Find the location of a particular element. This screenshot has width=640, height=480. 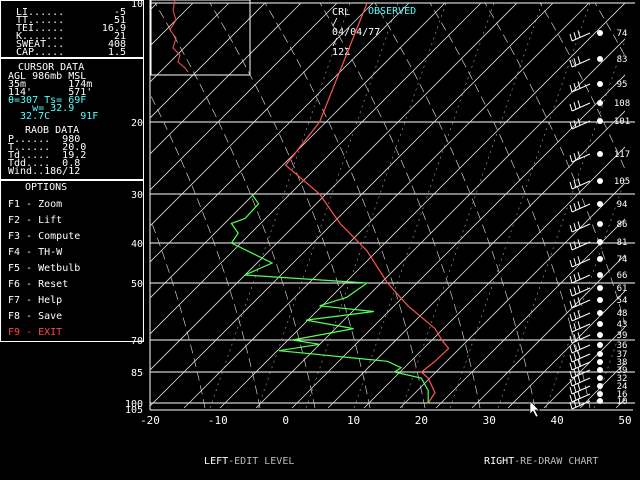

temperature-tick-label: 30 is located at coordinates (489, 420).